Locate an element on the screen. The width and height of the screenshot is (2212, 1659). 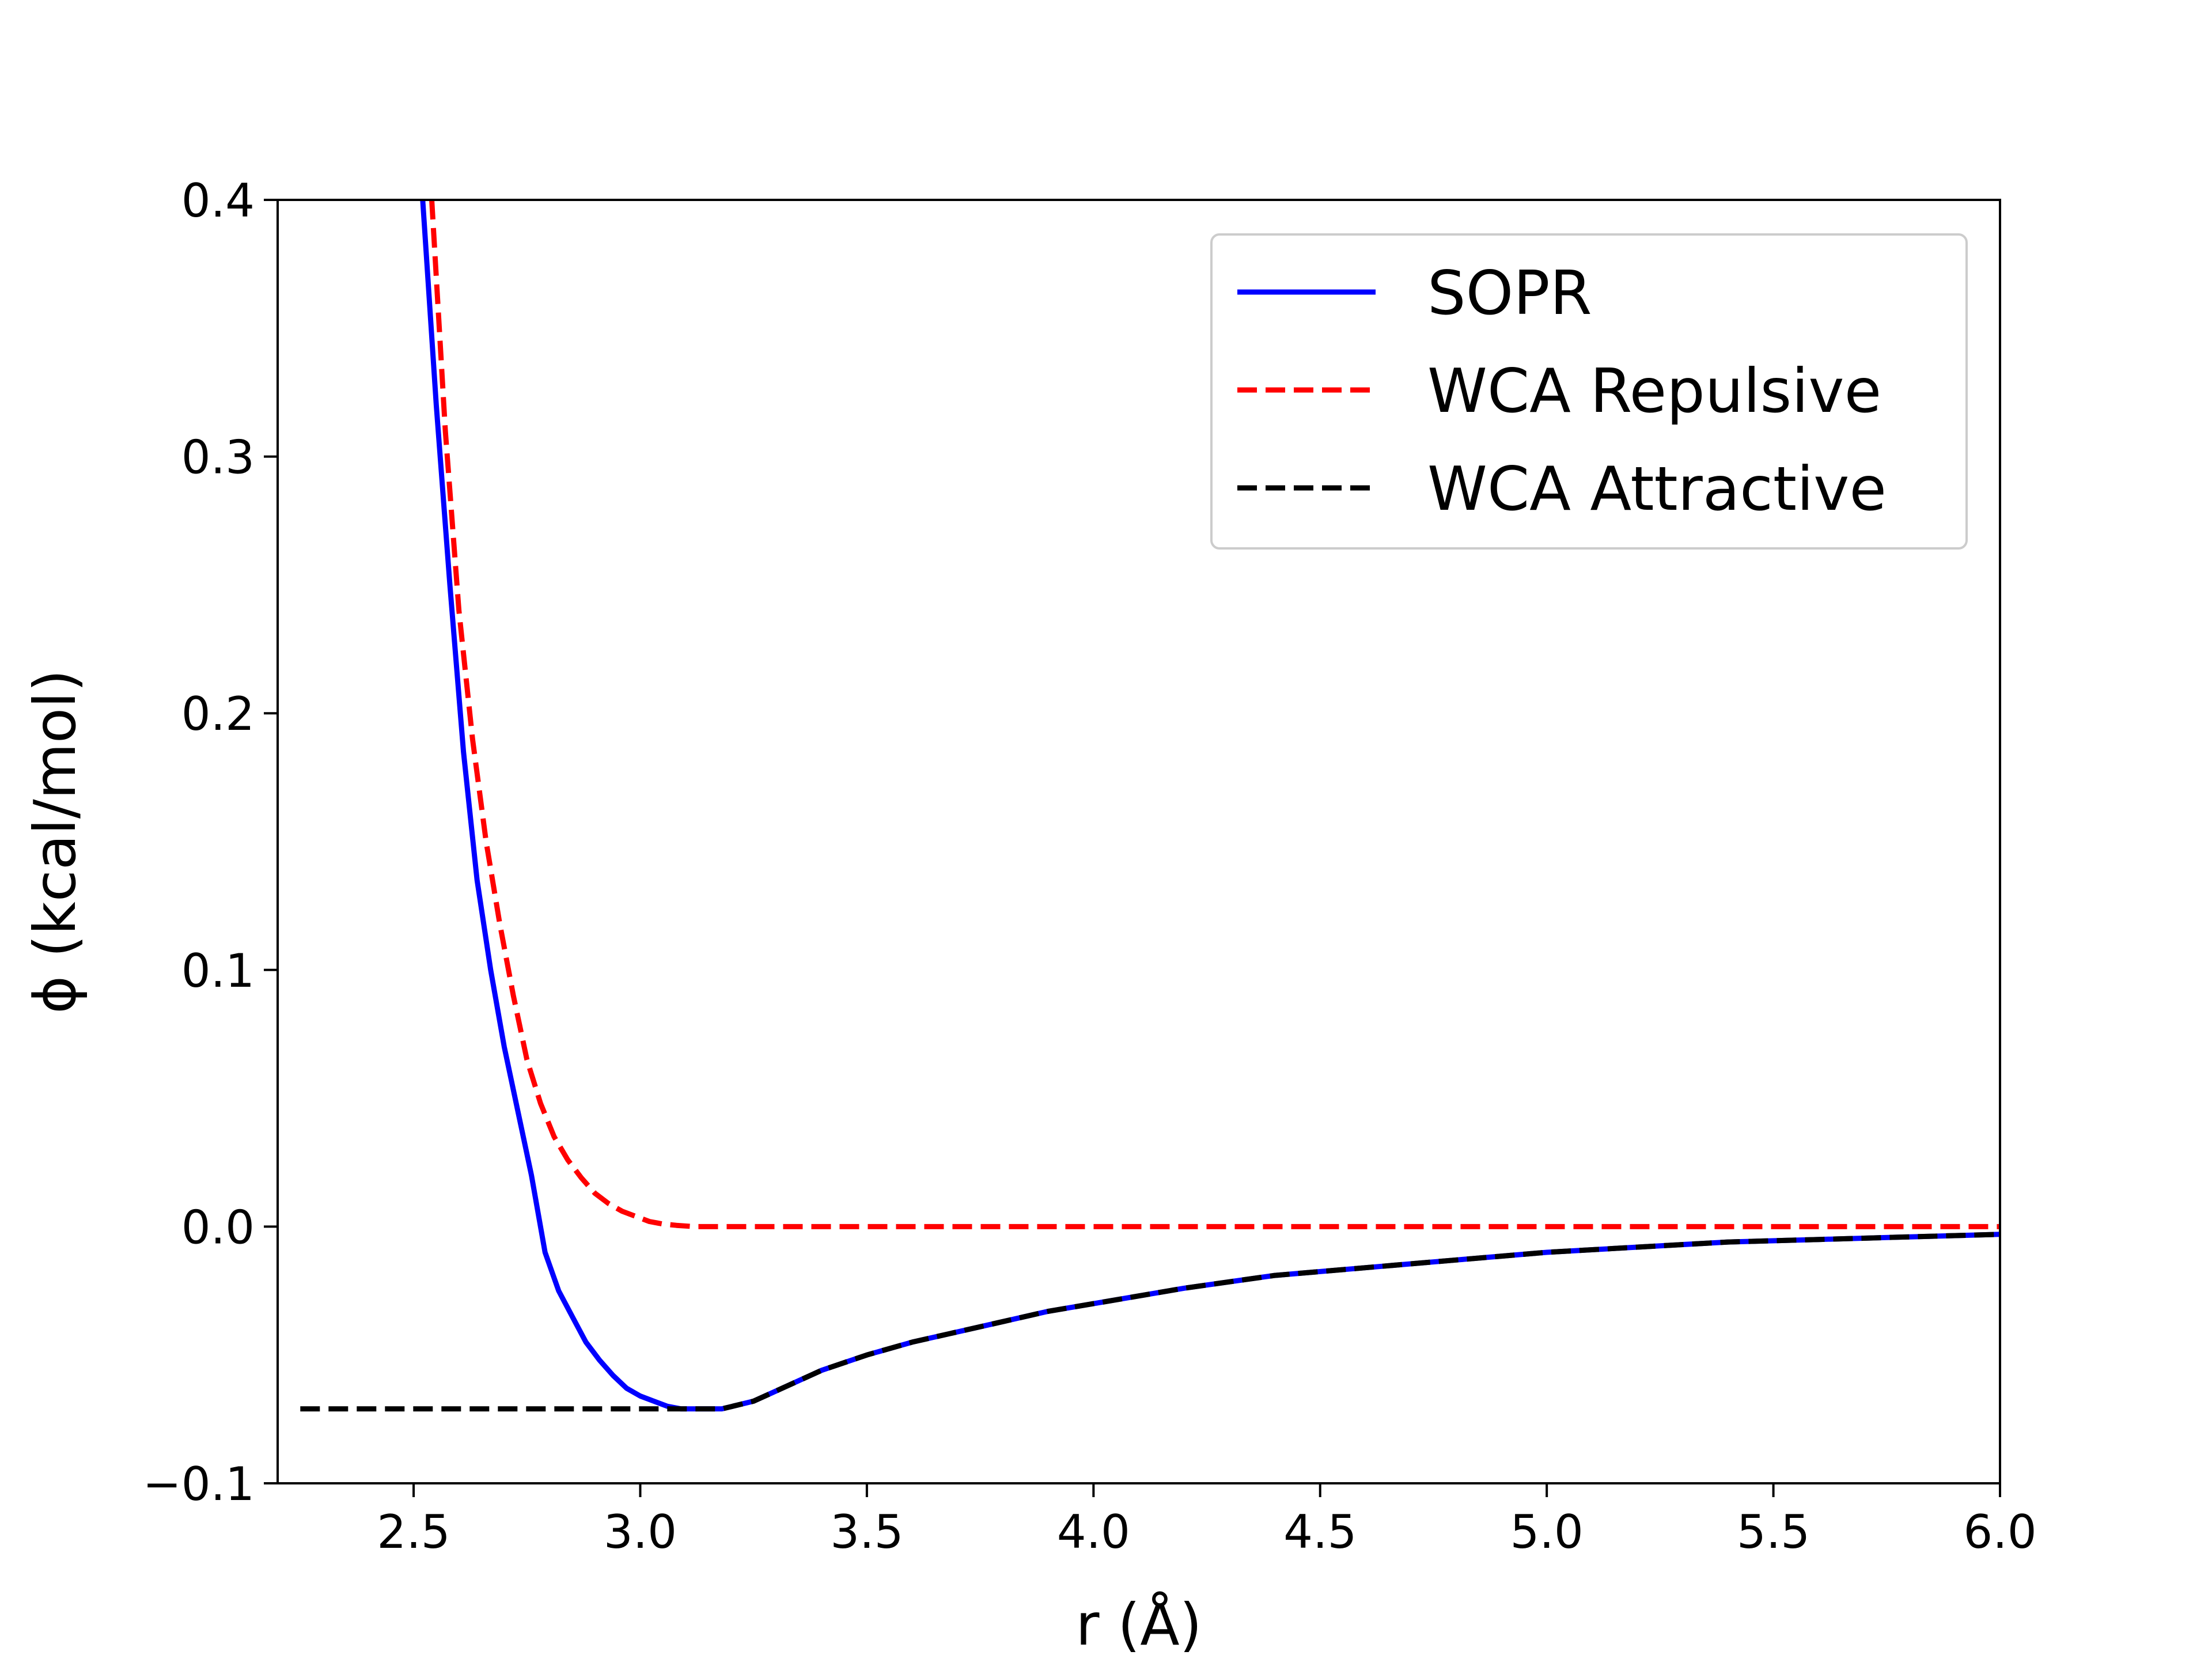
legend-label: SOPR is located at coordinates (1509, 293).